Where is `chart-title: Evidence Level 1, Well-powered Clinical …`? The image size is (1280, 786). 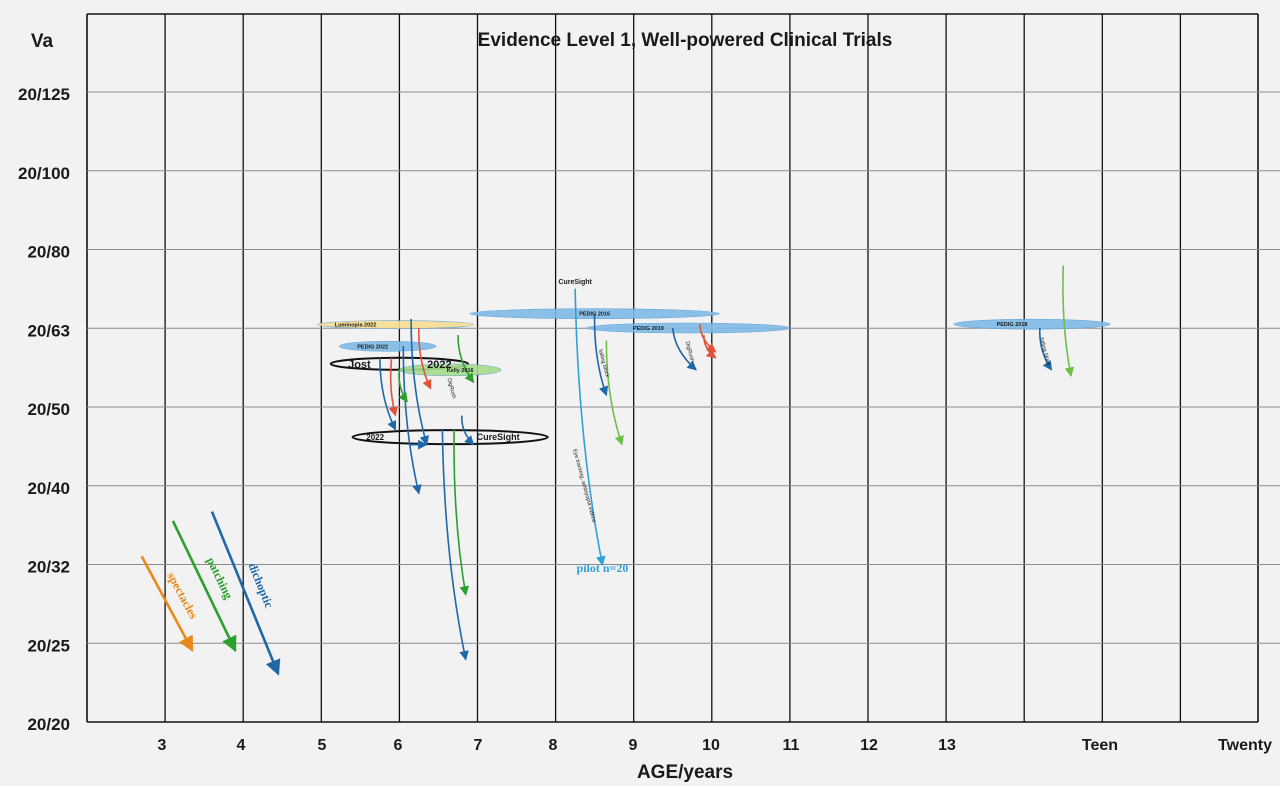 chart-title: Evidence Level 1, Well-powered Clinical … is located at coordinates (685, 40).